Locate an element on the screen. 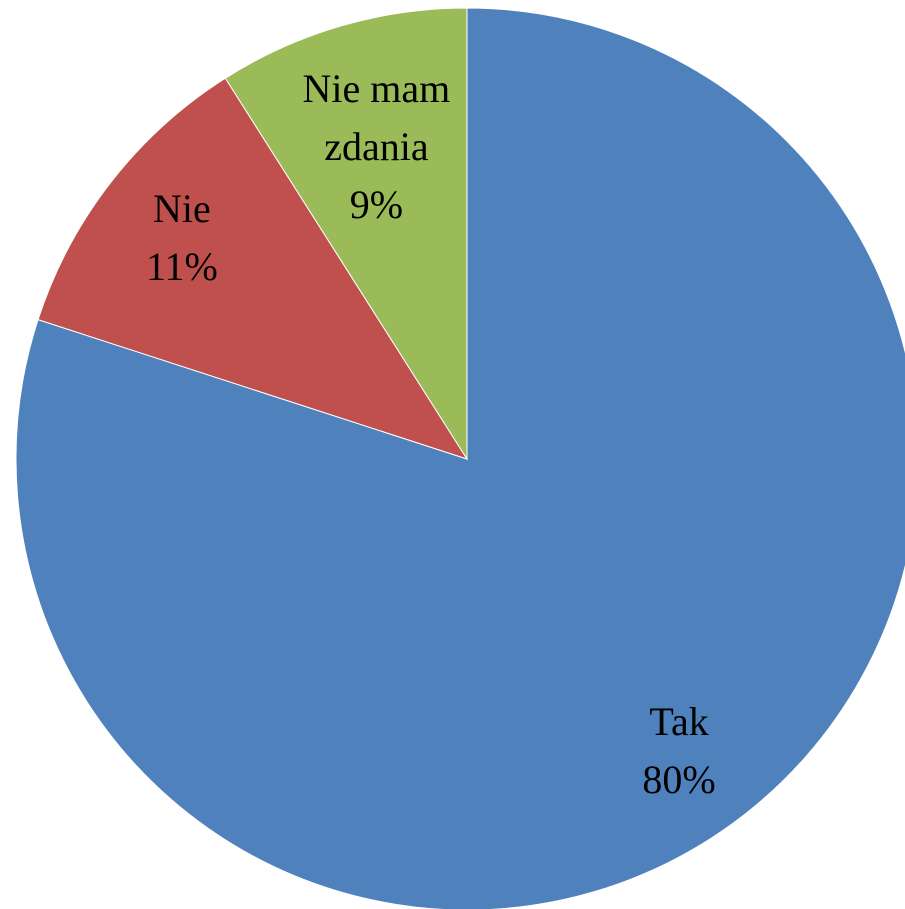 The image size is (905, 909). slice-category: Nie mam zdania is located at coordinates (376, 118).